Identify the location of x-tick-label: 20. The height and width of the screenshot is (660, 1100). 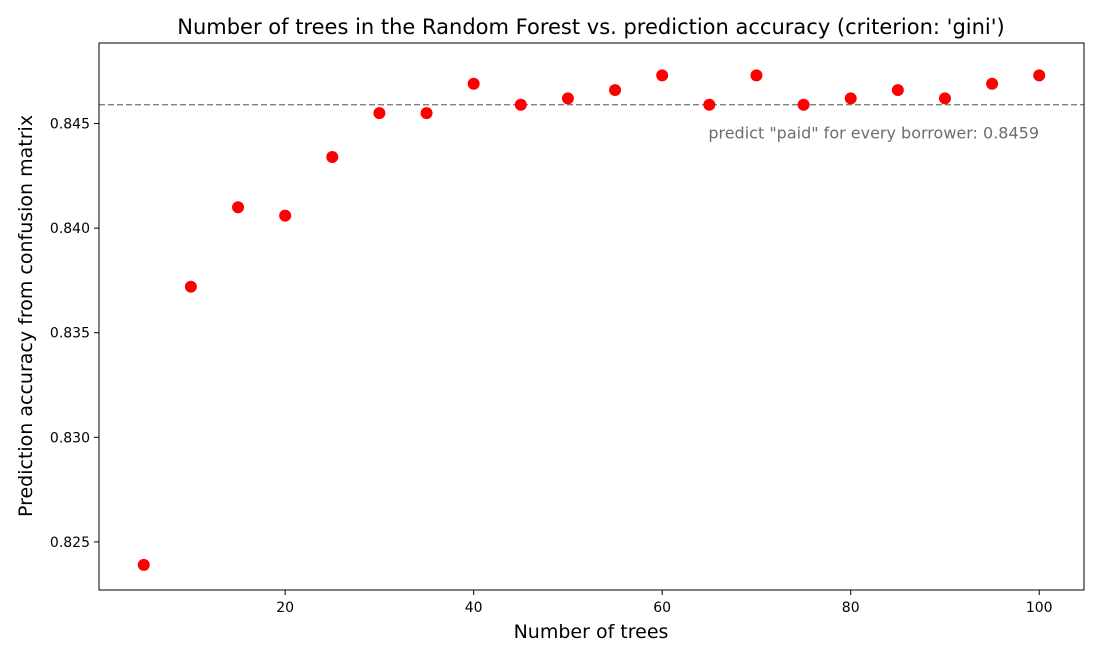
(285, 608).